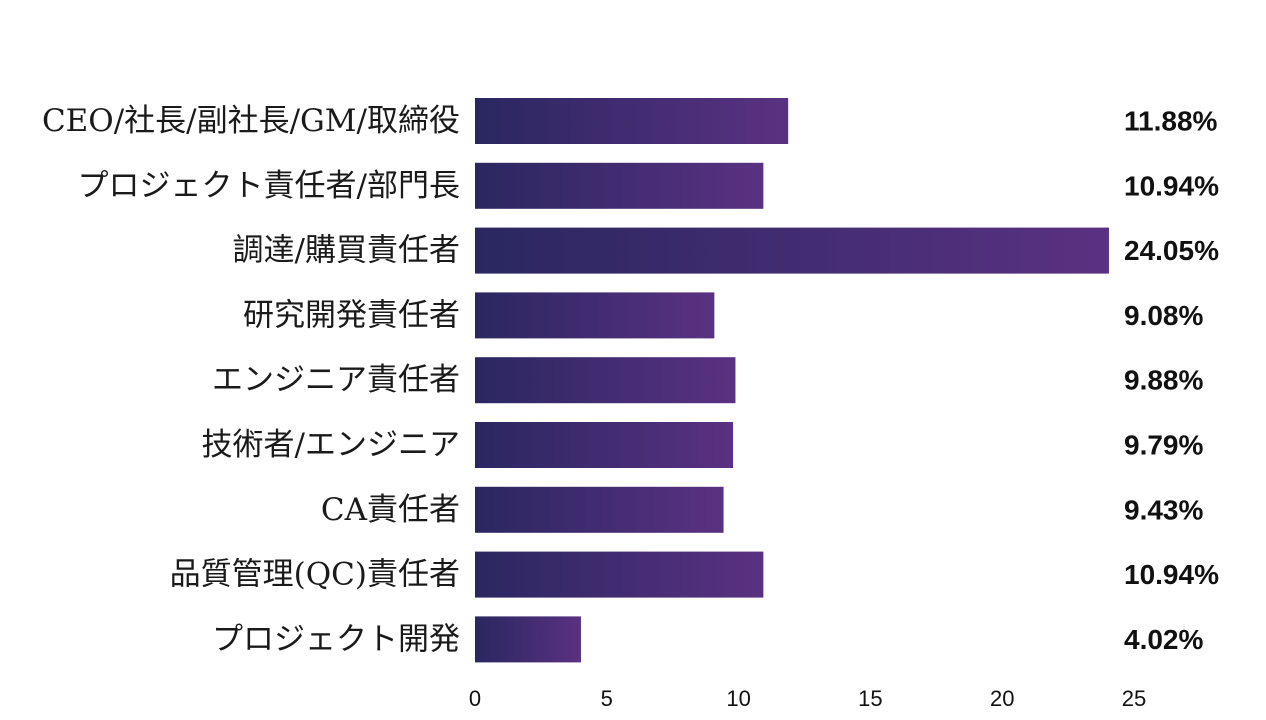 Image resolution: width=1266 pixels, height=720 pixels. Describe the element at coordinates (607, 698) in the screenshot. I see `x-tick-label: 5` at that location.